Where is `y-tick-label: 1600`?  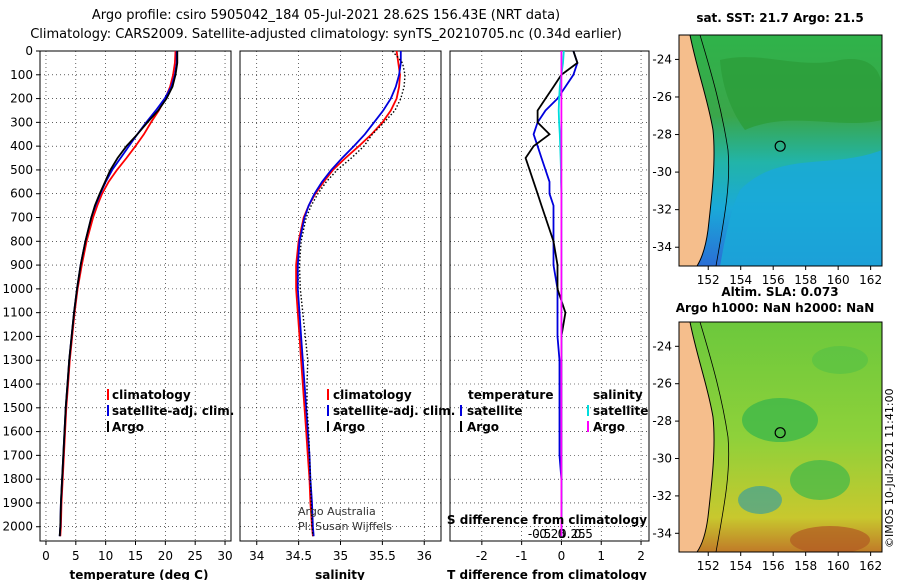 y-tick-label: 1600 is located at coordinates (17, 432).